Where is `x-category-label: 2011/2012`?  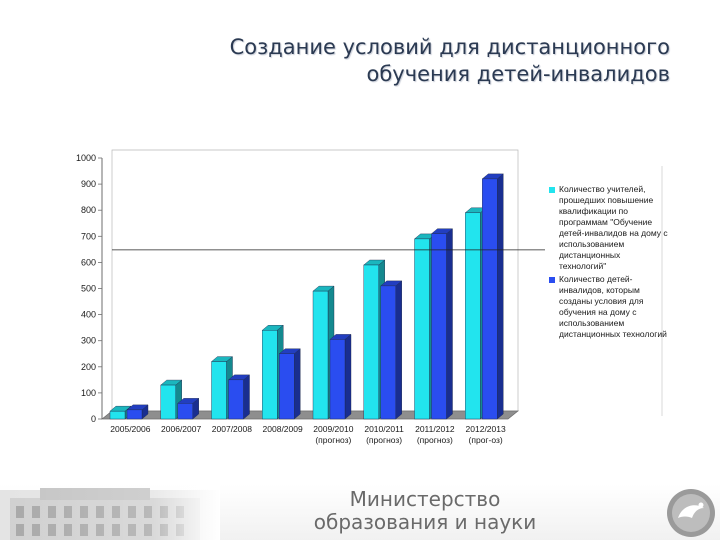 x-category-label: 2011/2012 is located at coordinates (435, 429).